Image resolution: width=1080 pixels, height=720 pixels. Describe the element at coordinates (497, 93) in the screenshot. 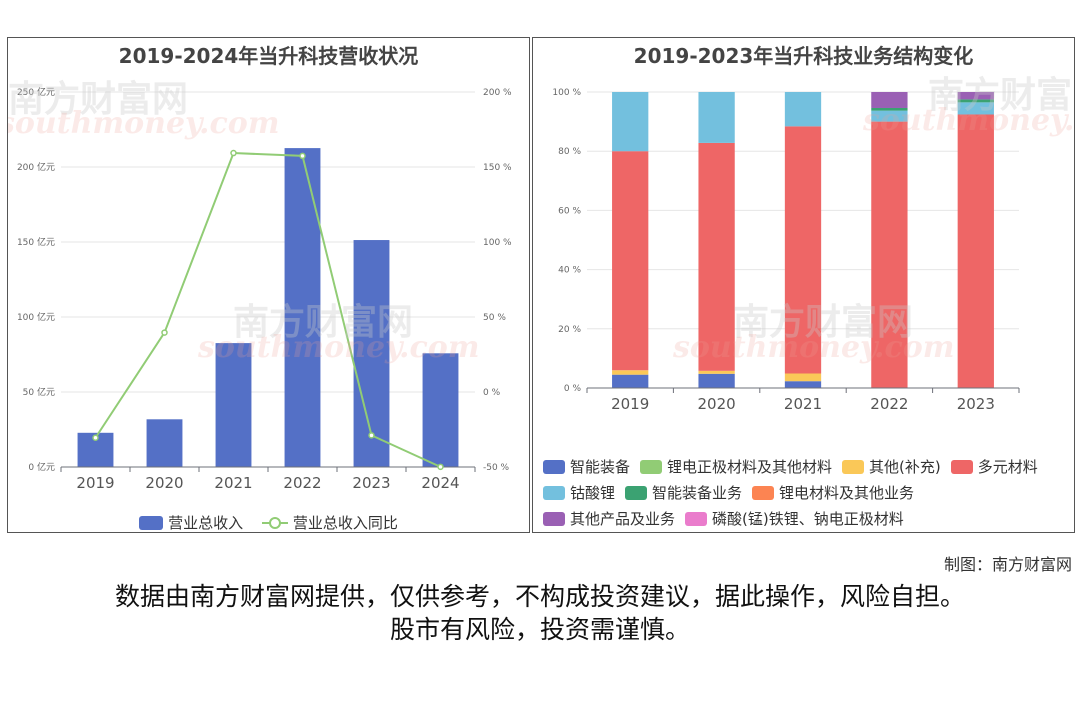

I see `y2-axis-tick-label: 200 %` at that location.